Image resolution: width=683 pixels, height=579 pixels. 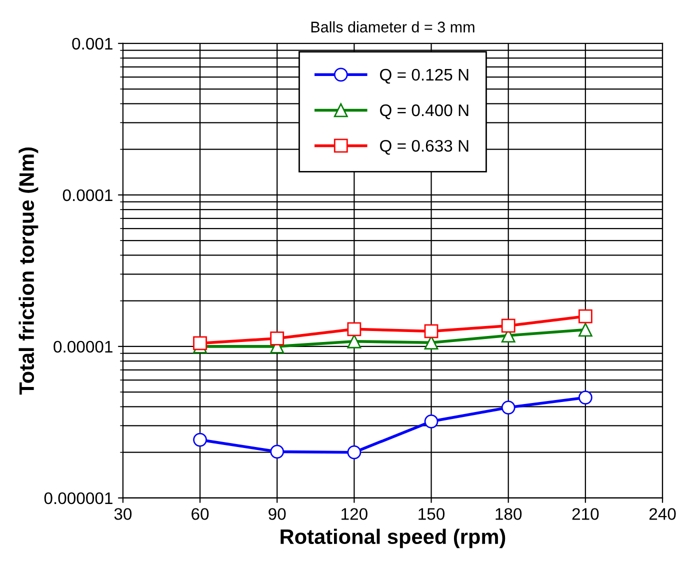 What do you see at coordinates (200, 514) in the screenshot?
I see `x-tick-label: 60` at bounding box center [200, 514].